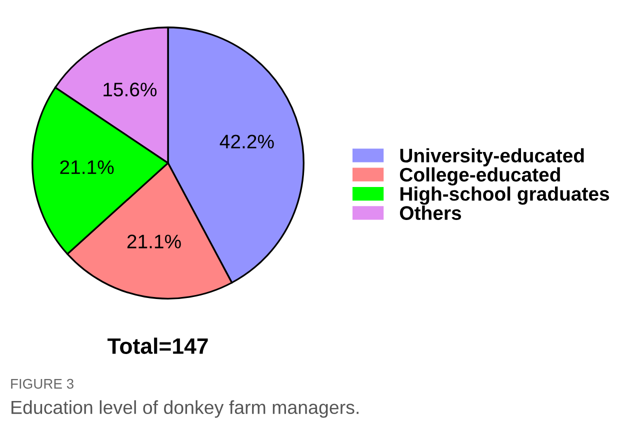 The width and height of the screenshot is (641, 441). Describe the element at coordinates (492, 157) in the screenshot. I see `legend-label: University-educated` at that location.